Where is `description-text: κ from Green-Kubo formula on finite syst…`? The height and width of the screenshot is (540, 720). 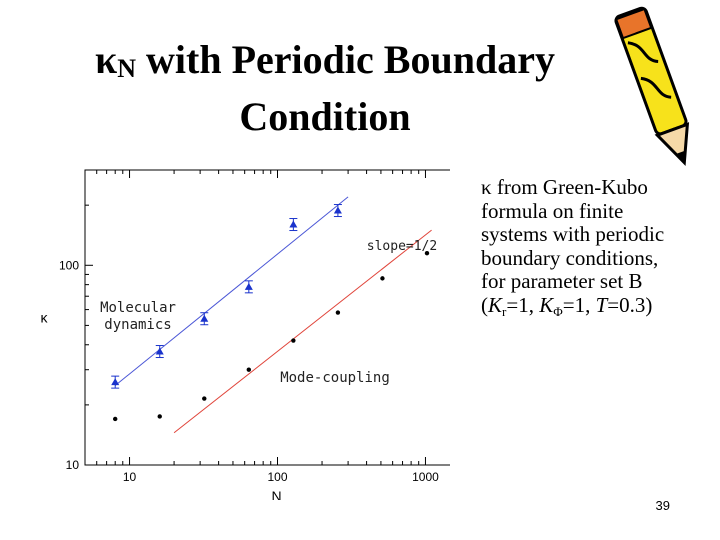 description-text: κ from Green-Kubo formula on finite syst… is located at coordinates (581, 249).